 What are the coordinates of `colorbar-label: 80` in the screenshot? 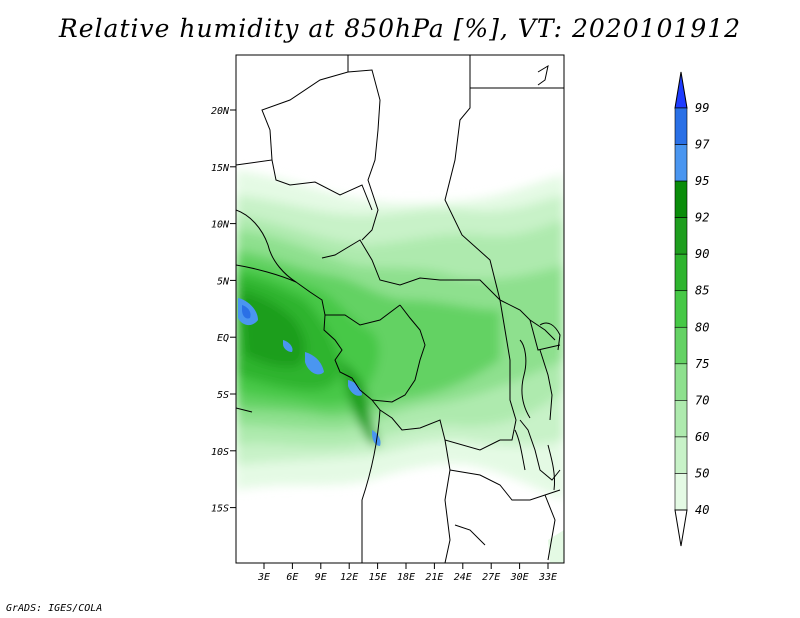 It's located at (702, 327).